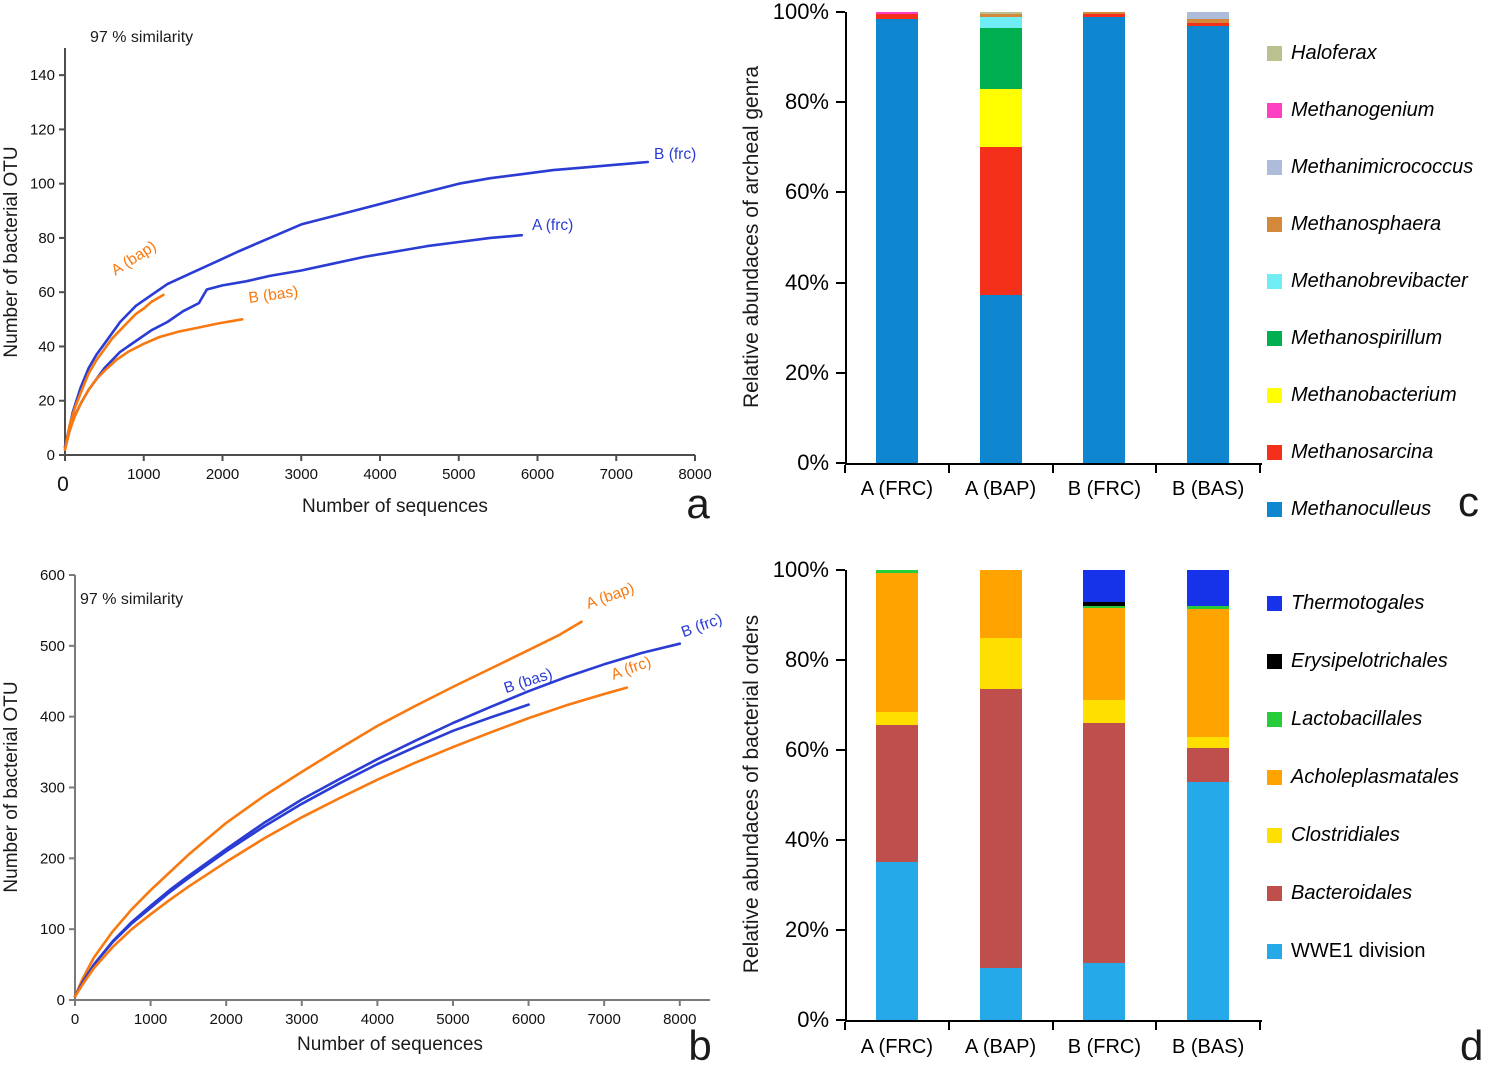  Describe the element at coordinates (1375, 777) in the screenshot. I see `legend-label: Acholeplasmatales` at that location.